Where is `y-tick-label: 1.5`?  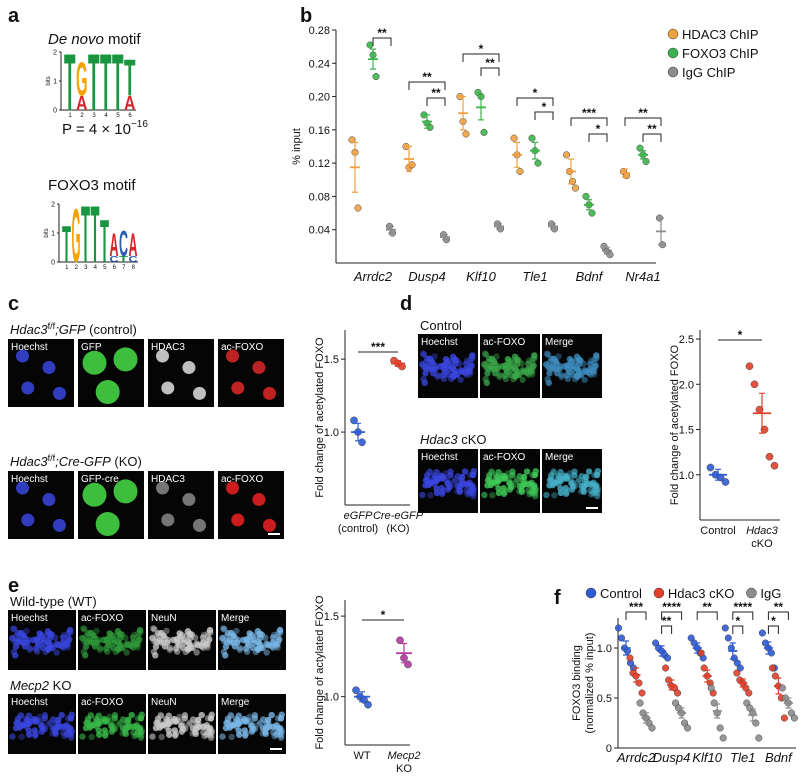 y-tick-label: 1.5 is located at coordinates (686, 431).